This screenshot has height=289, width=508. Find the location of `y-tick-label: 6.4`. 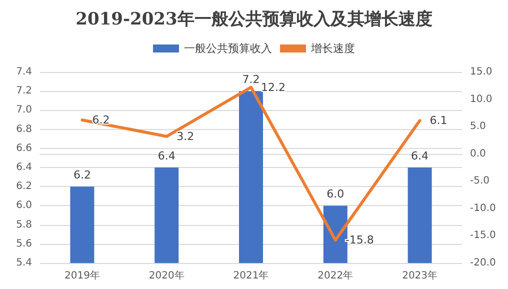

y-tick-label: 6.4 is located at coordinates (24, 167).